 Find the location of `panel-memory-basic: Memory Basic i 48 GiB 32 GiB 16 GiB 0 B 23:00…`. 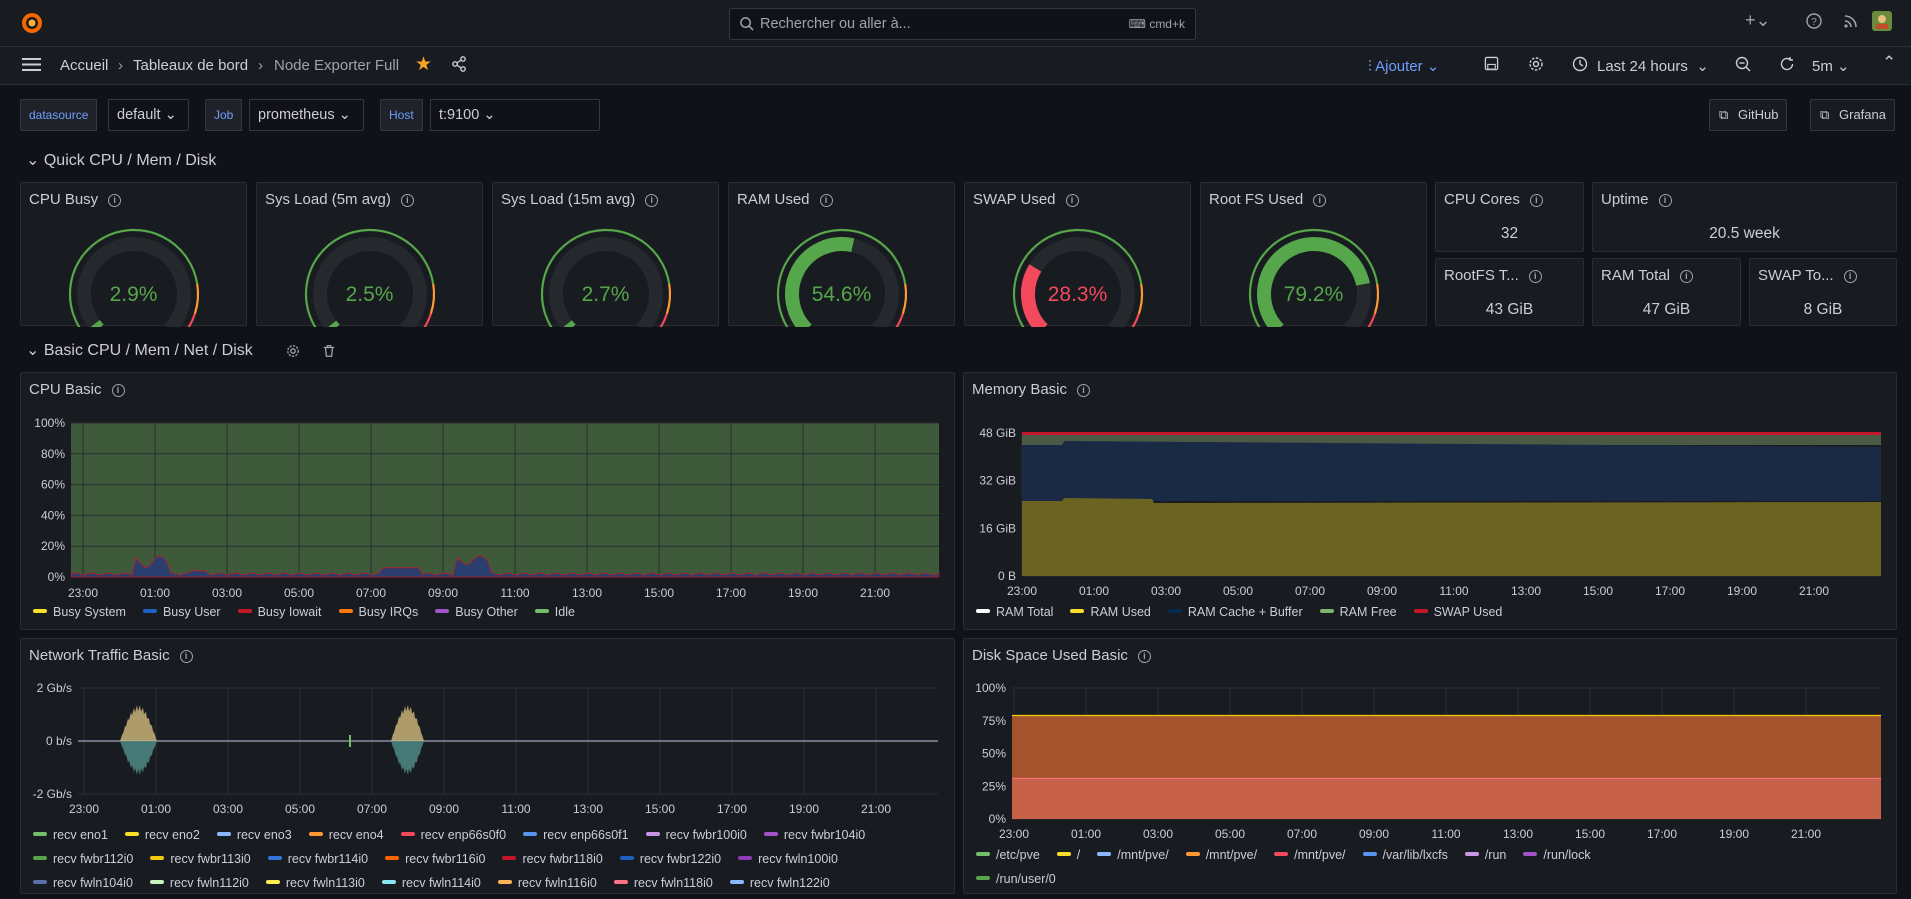

panel-memory-basic: Memory Basic i 48 GiB 32 GiB 16 GiB 0 B 23:00… is located at coordinates (1430, 501).